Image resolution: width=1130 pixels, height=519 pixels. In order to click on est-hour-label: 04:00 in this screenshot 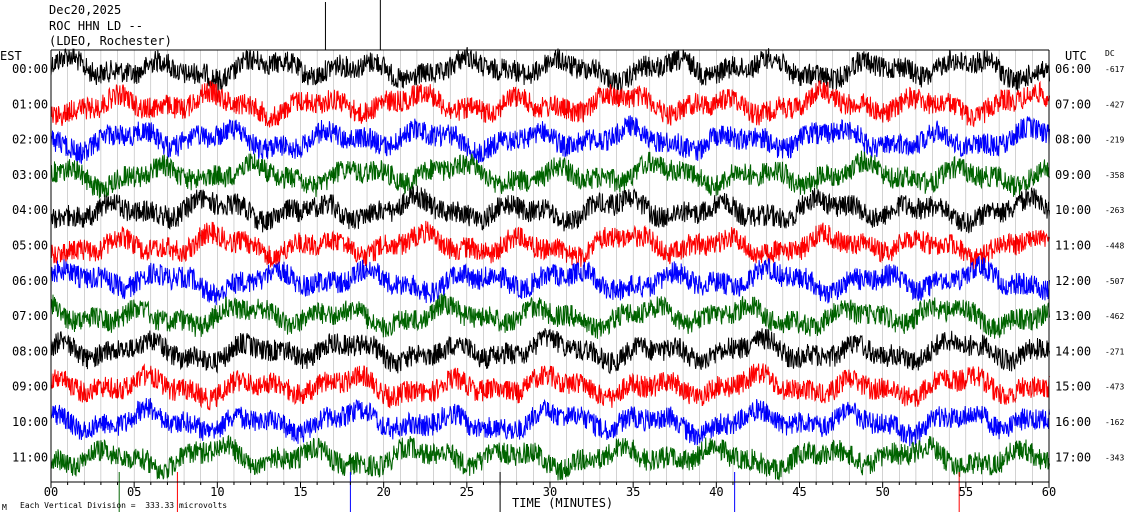, I will do `click(30, 210)`.